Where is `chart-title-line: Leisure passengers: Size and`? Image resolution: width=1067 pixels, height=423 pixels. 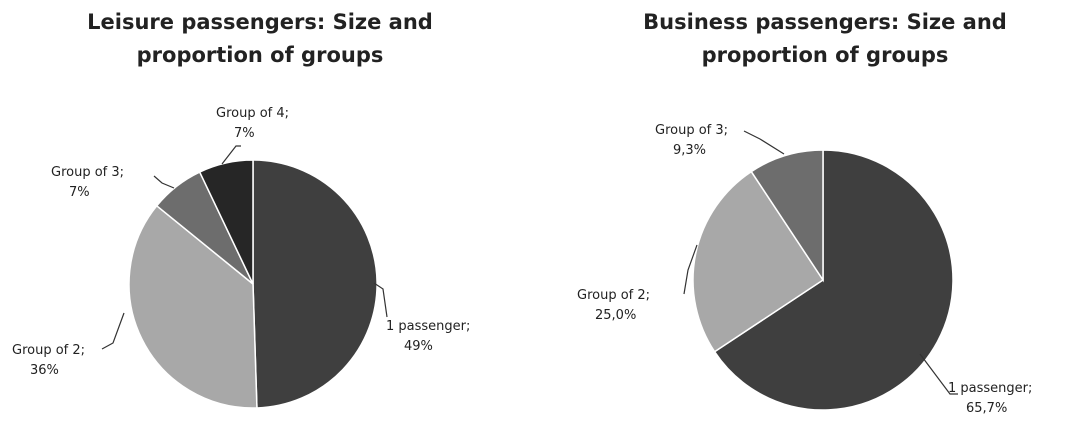 chart-title-line: Leisure passengers: Size and is located at coordinates (260, 22).